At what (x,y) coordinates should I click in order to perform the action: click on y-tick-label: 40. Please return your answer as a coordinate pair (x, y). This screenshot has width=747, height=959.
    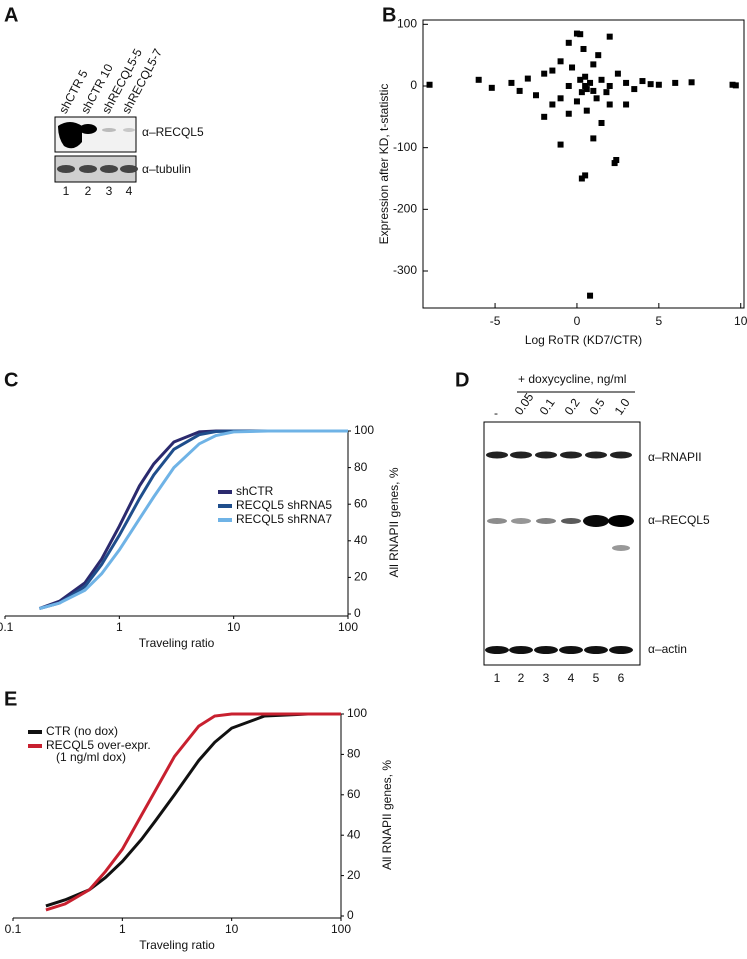
    Looking at the image, I should click on (354, 834).